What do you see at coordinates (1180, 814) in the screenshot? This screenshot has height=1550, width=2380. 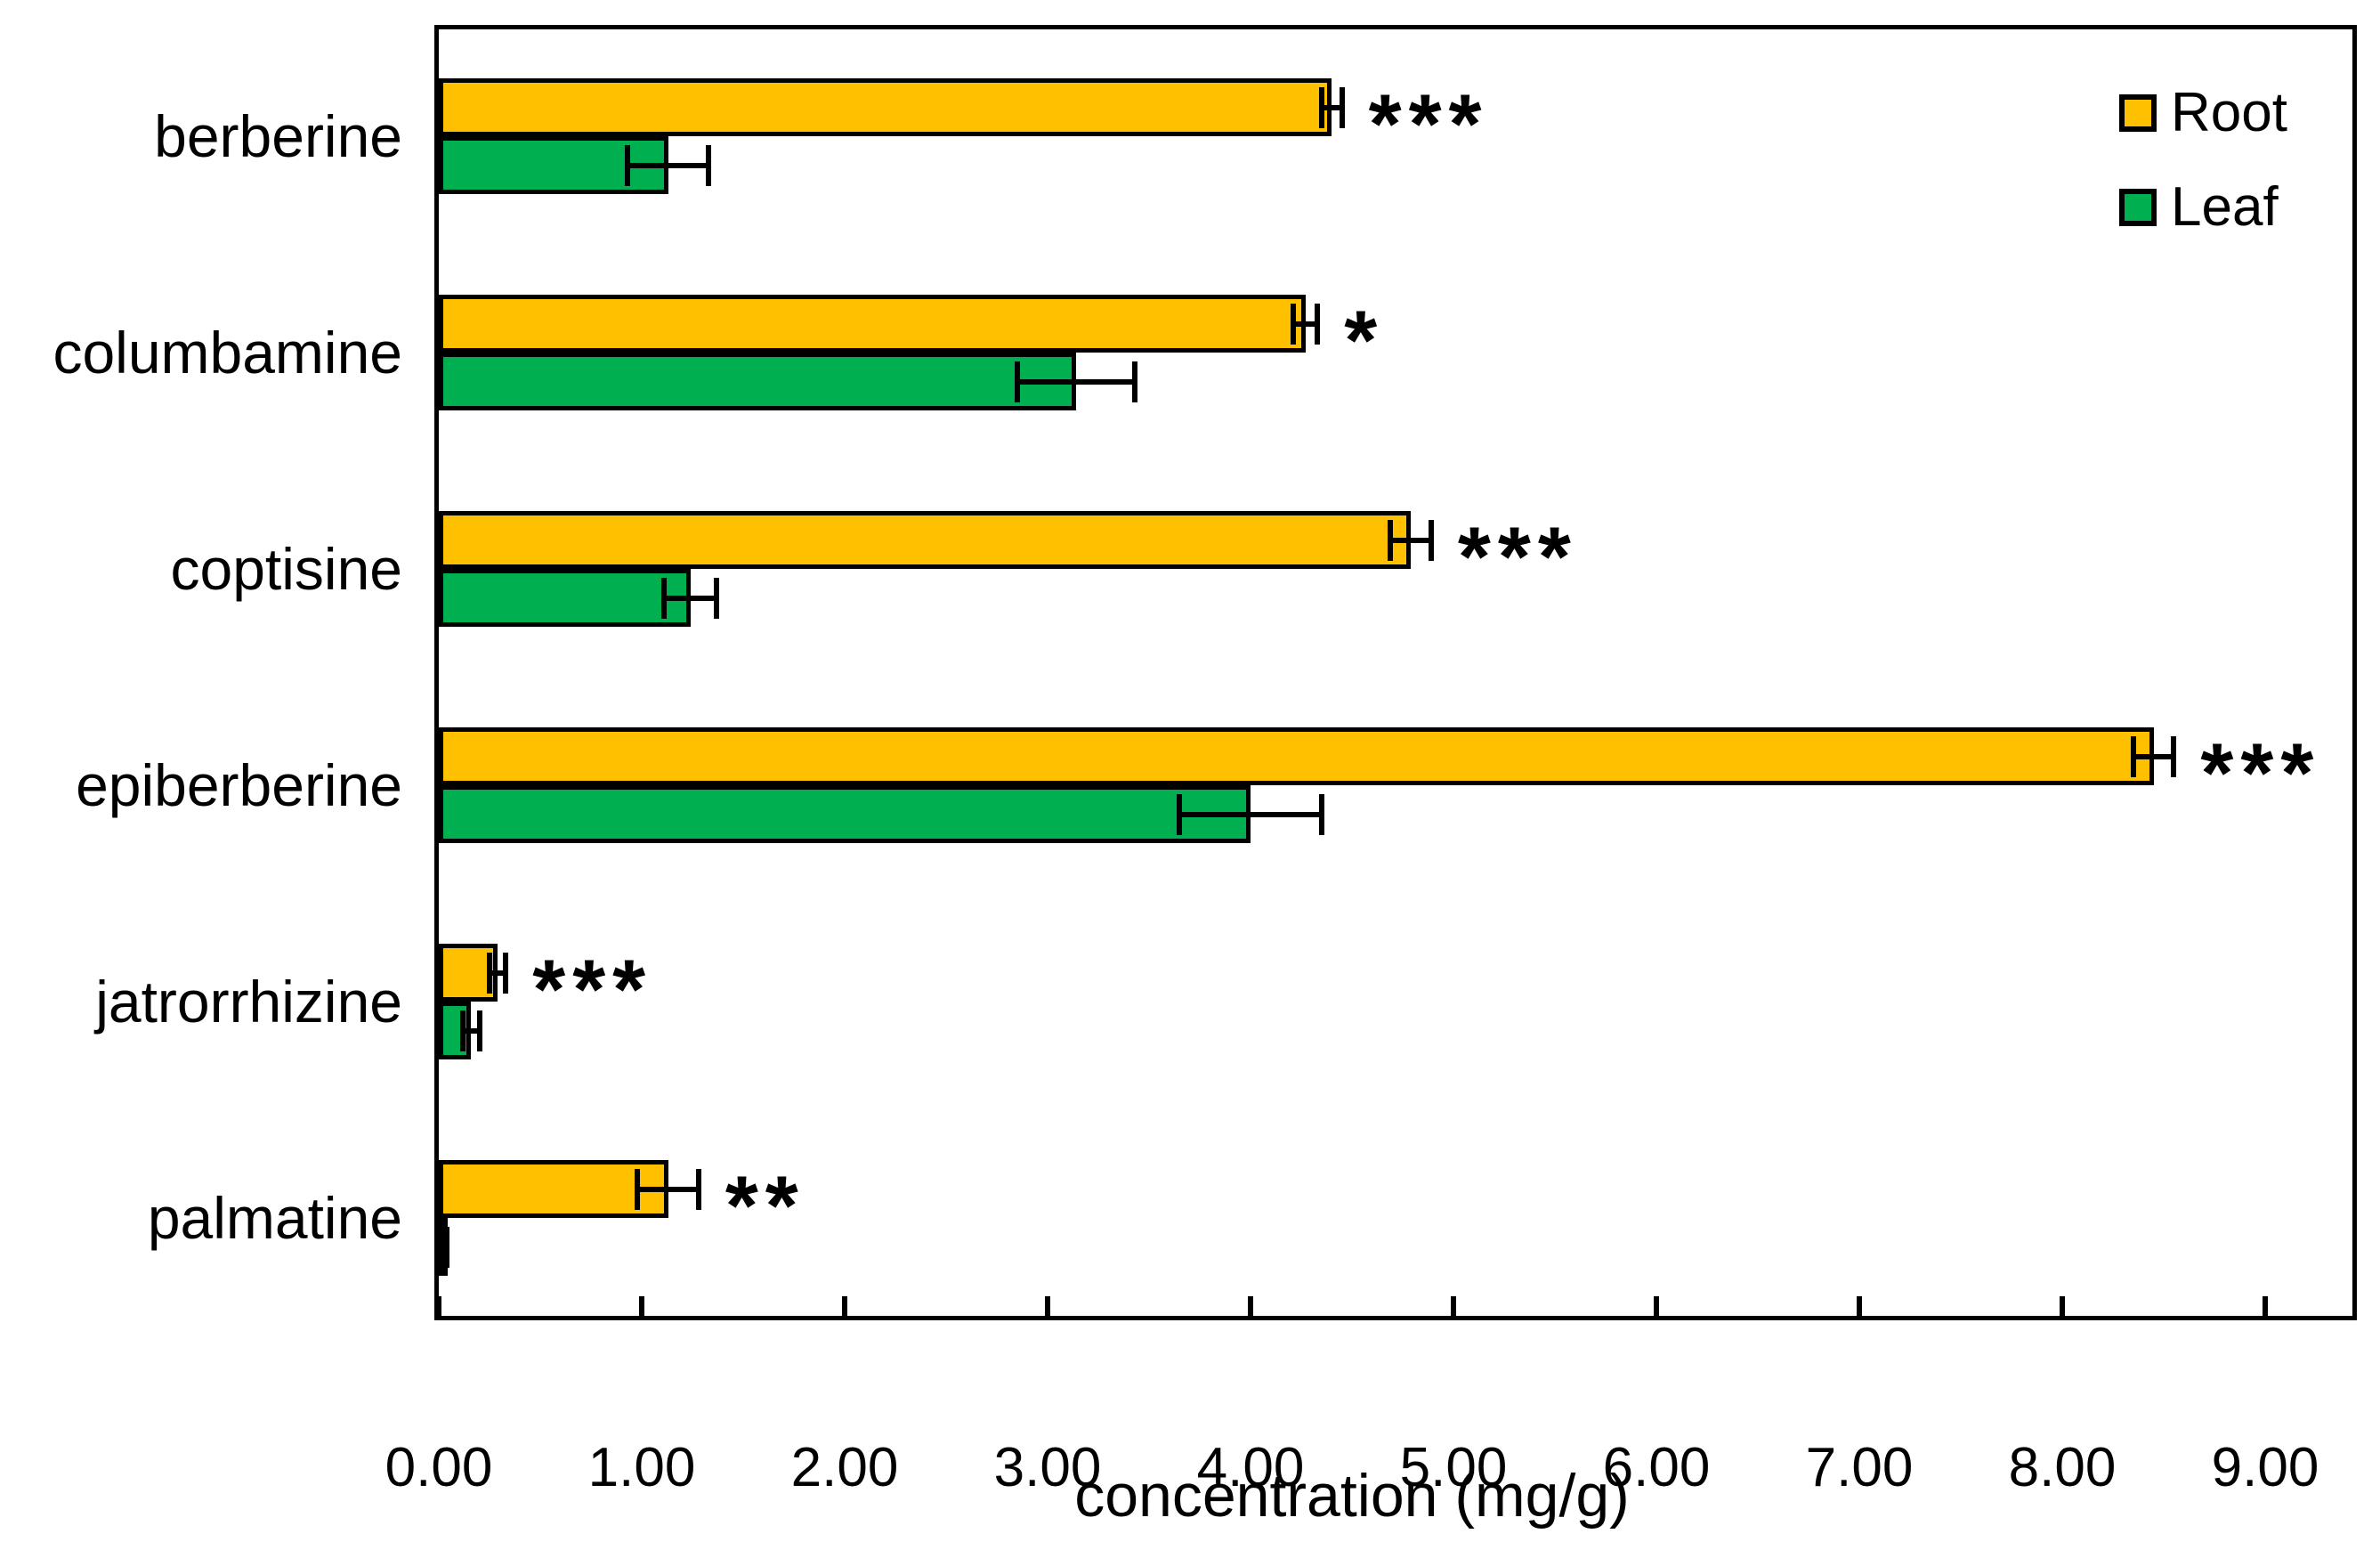 I see `error-bar-cap-left-leaf-epiberberine` at bounding box center [1180, 814].